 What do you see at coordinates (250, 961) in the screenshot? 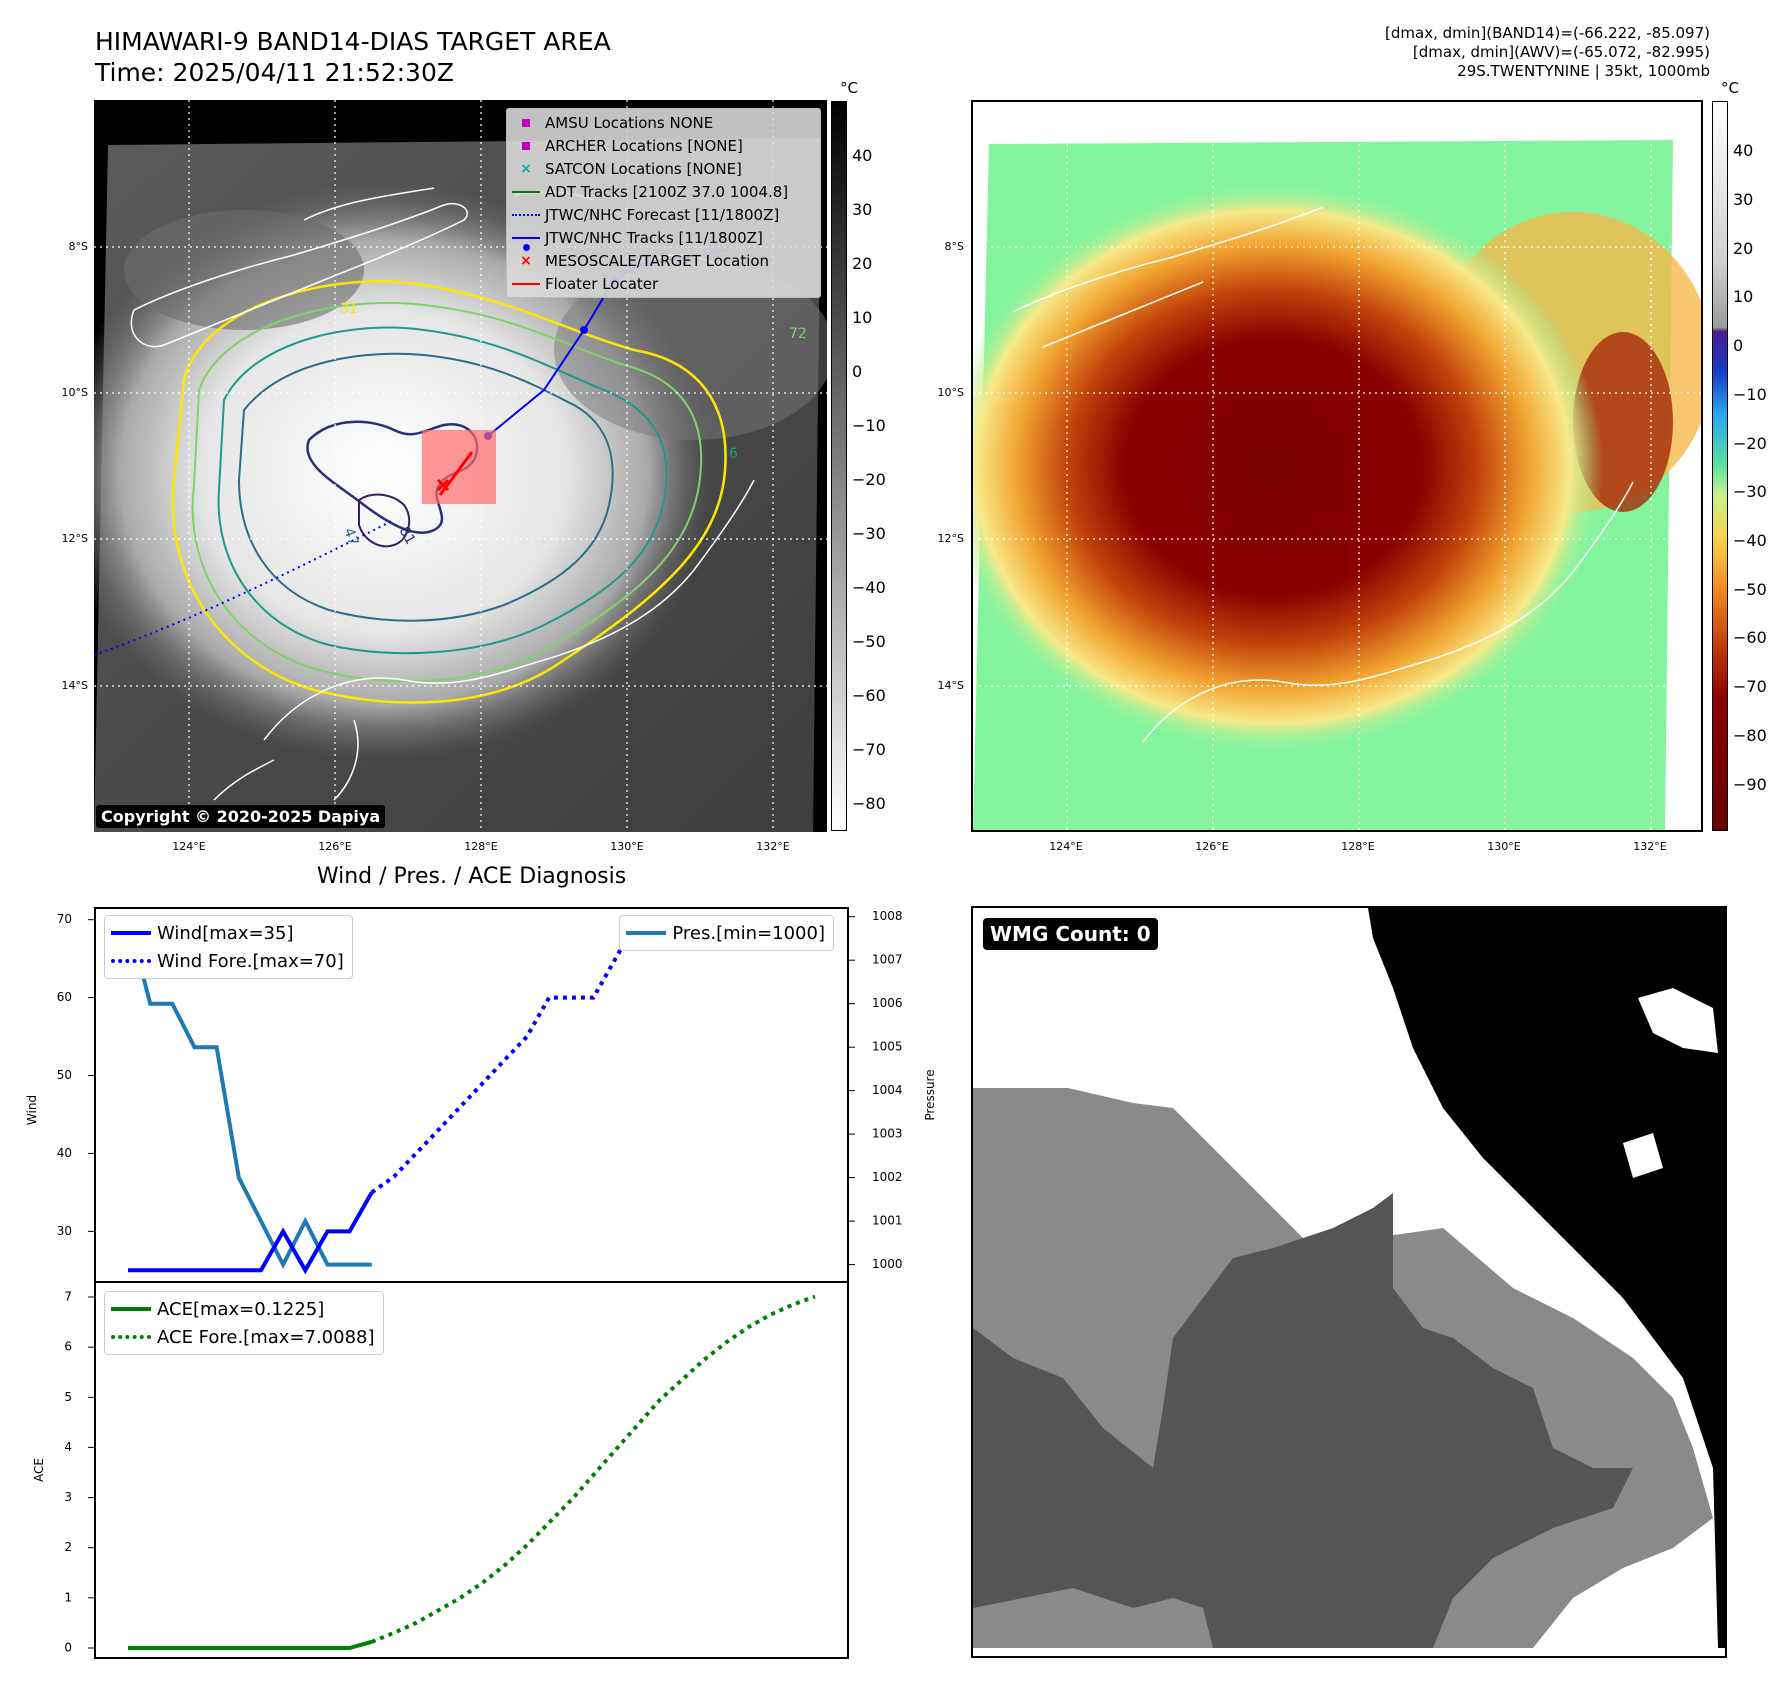
I see `legend-label: Wind Fore.[max=70]` at bounding box center [250, 961].